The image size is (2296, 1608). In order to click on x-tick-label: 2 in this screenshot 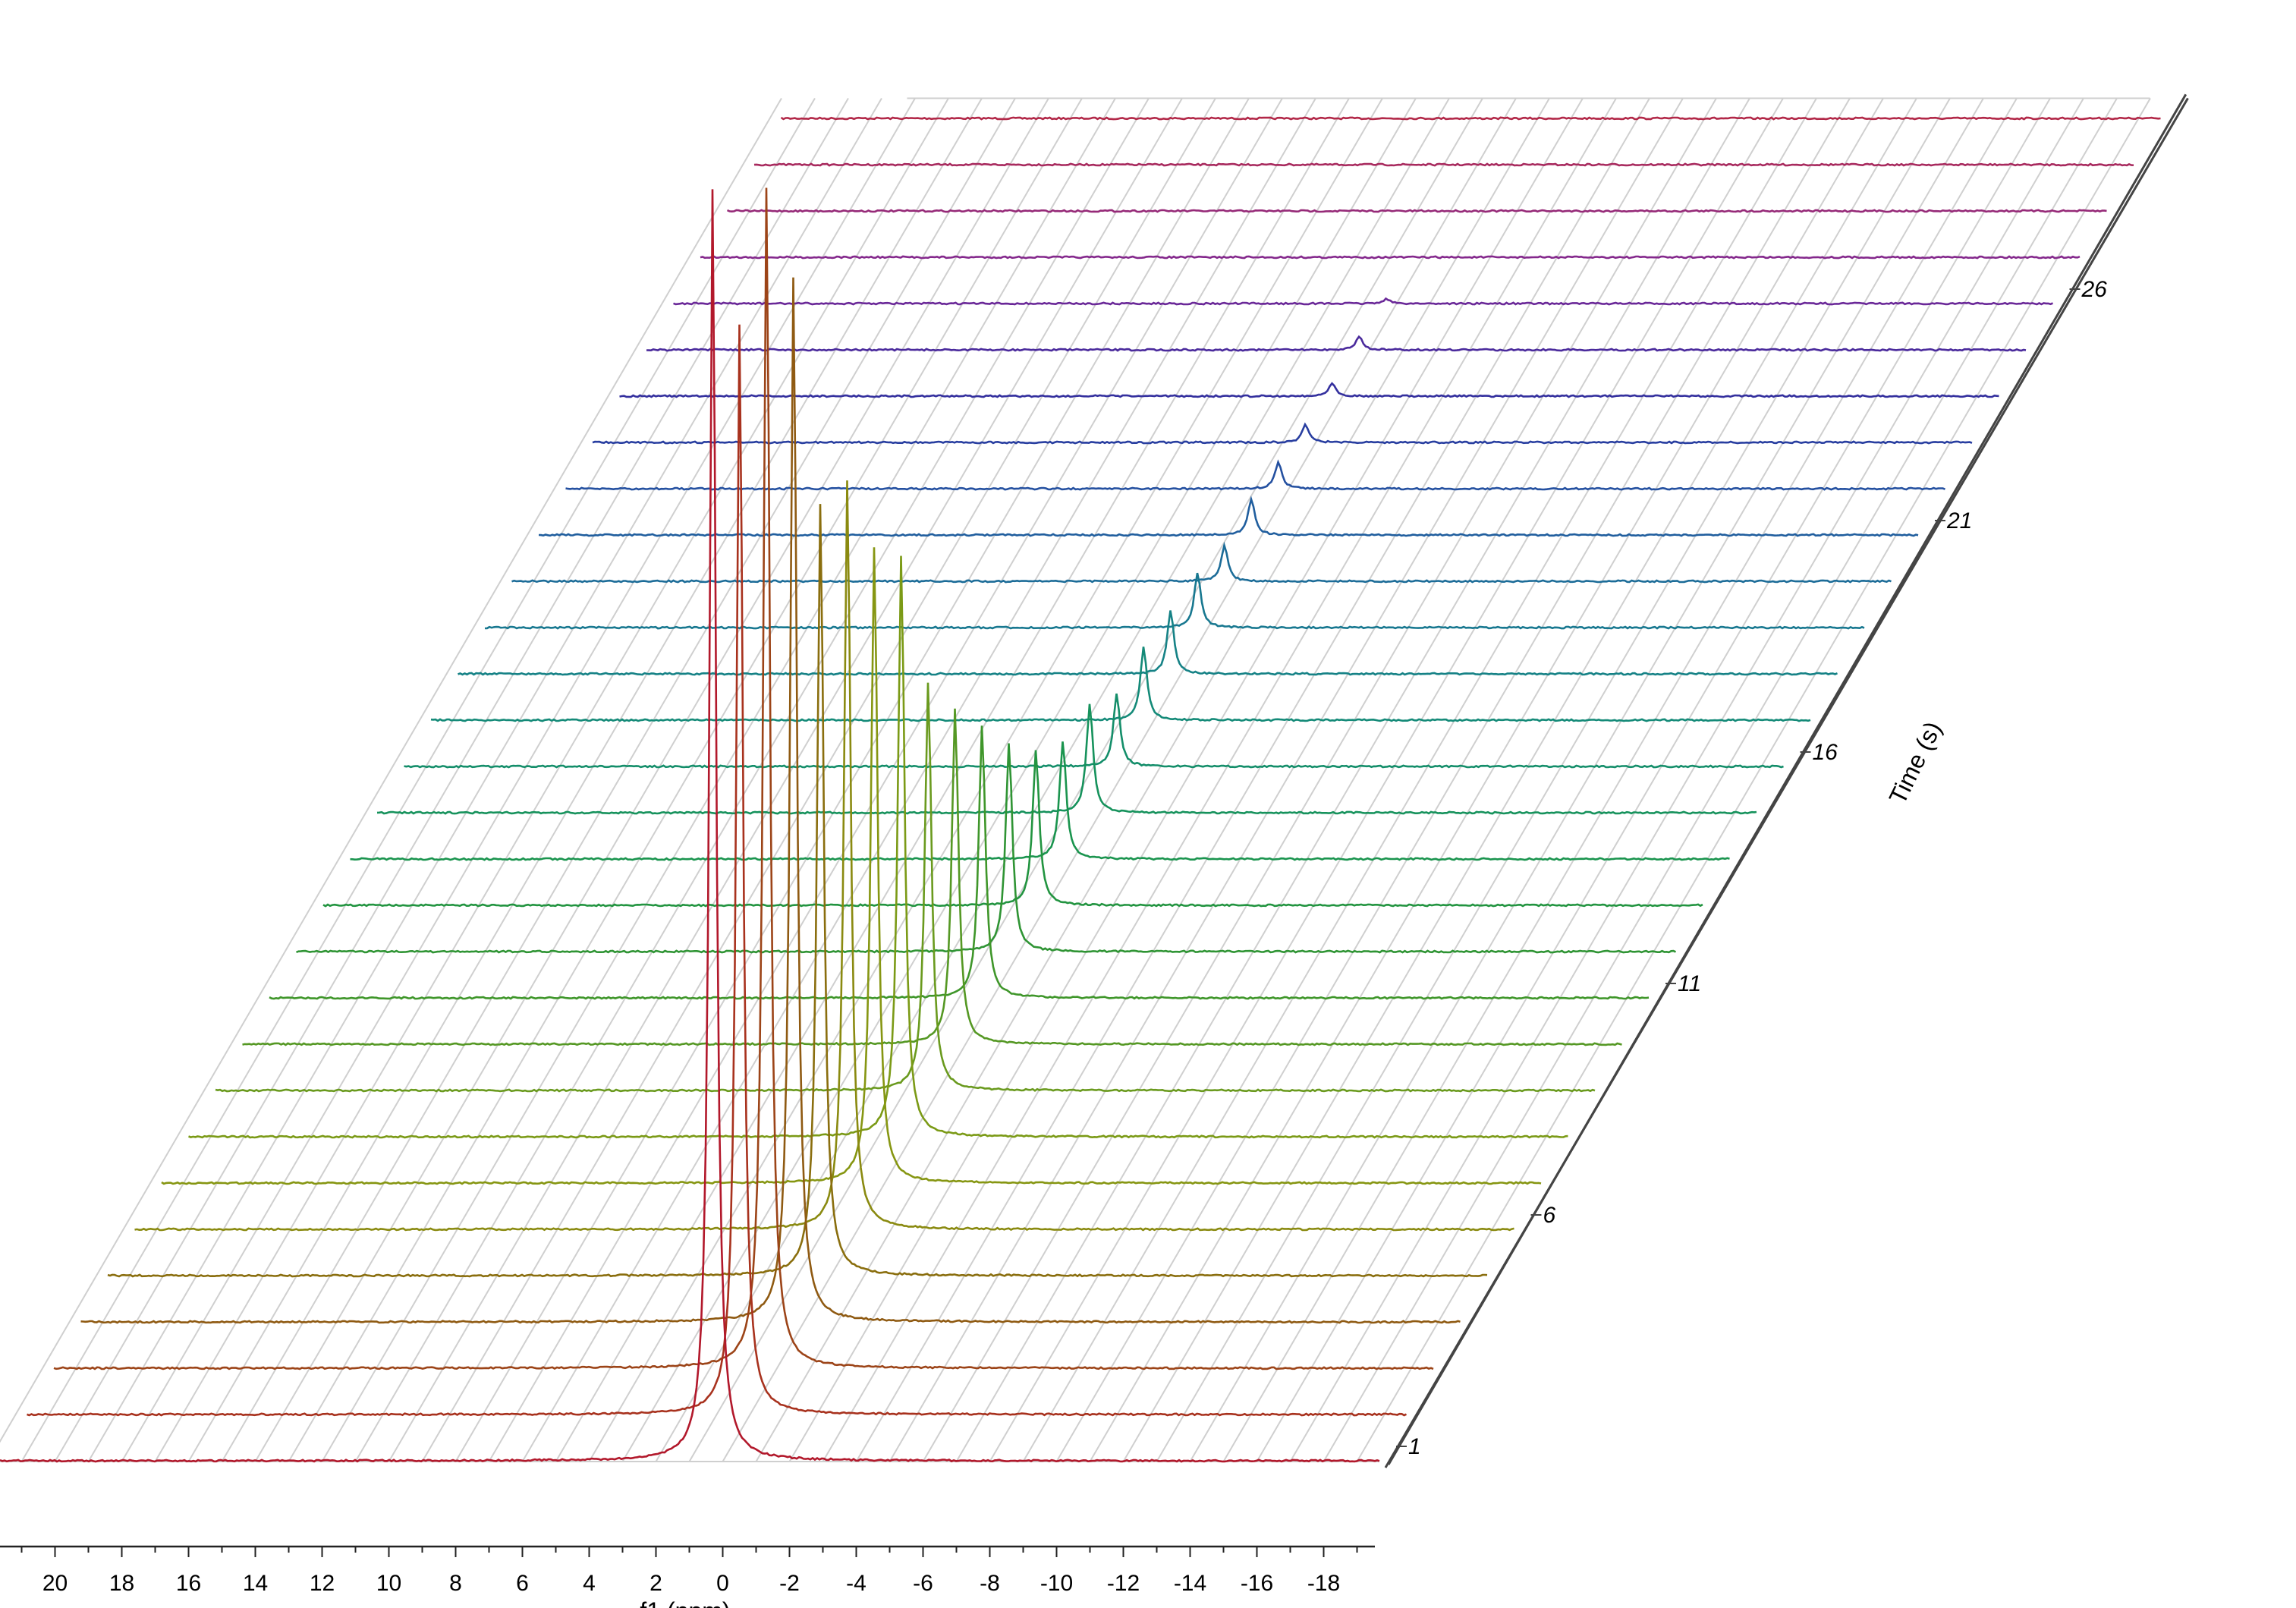, I will do `click(655, 1583)`.